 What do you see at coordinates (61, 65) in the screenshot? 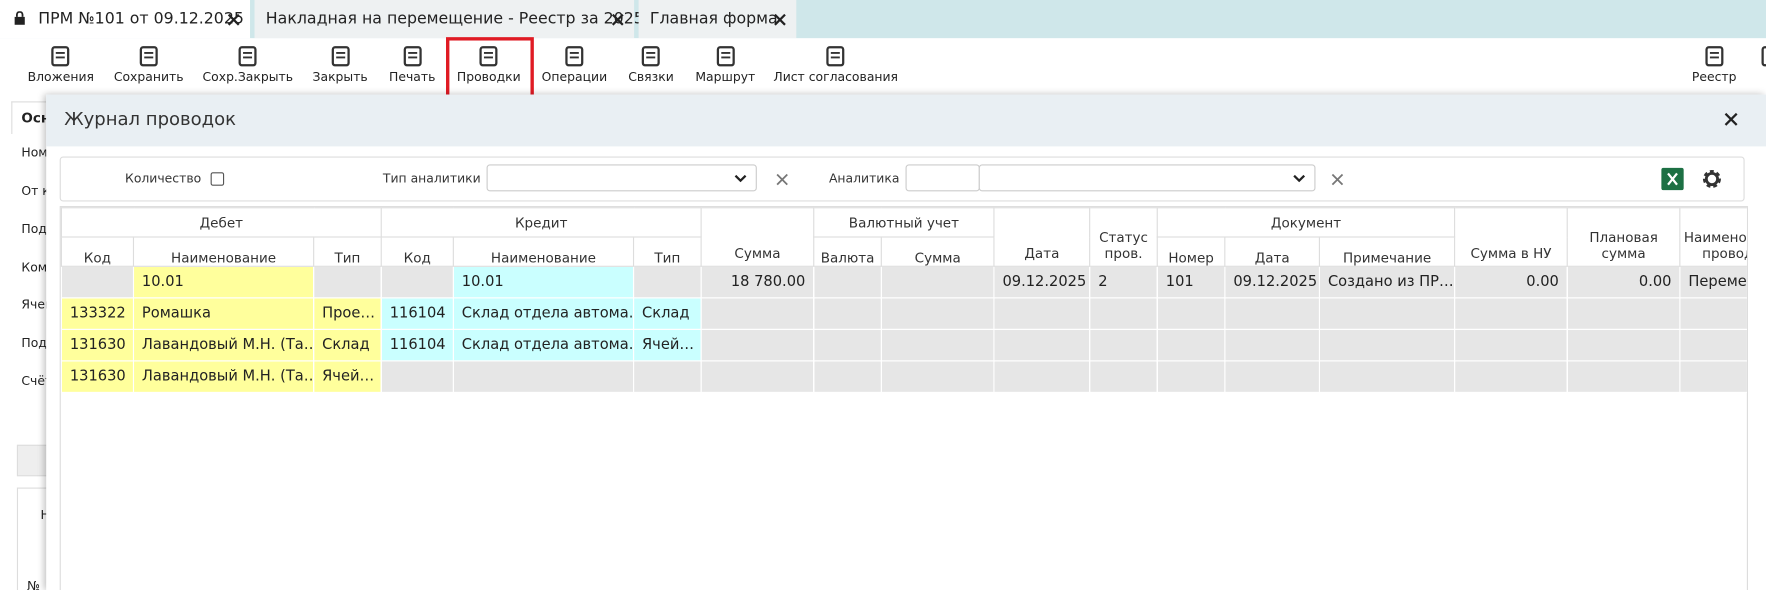
I see `toolbar-button: Вложения` at bounding box center [61, 65].